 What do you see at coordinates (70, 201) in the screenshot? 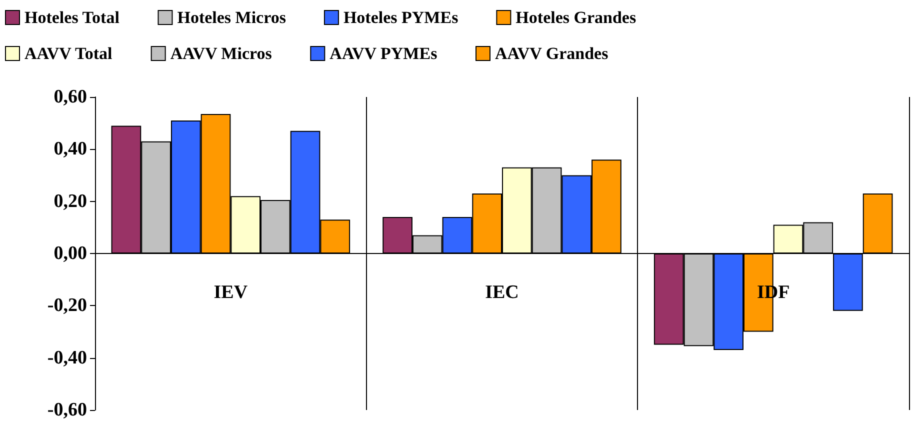
I see `y-tick-label: 0,20` at bounding box center [70, 201].